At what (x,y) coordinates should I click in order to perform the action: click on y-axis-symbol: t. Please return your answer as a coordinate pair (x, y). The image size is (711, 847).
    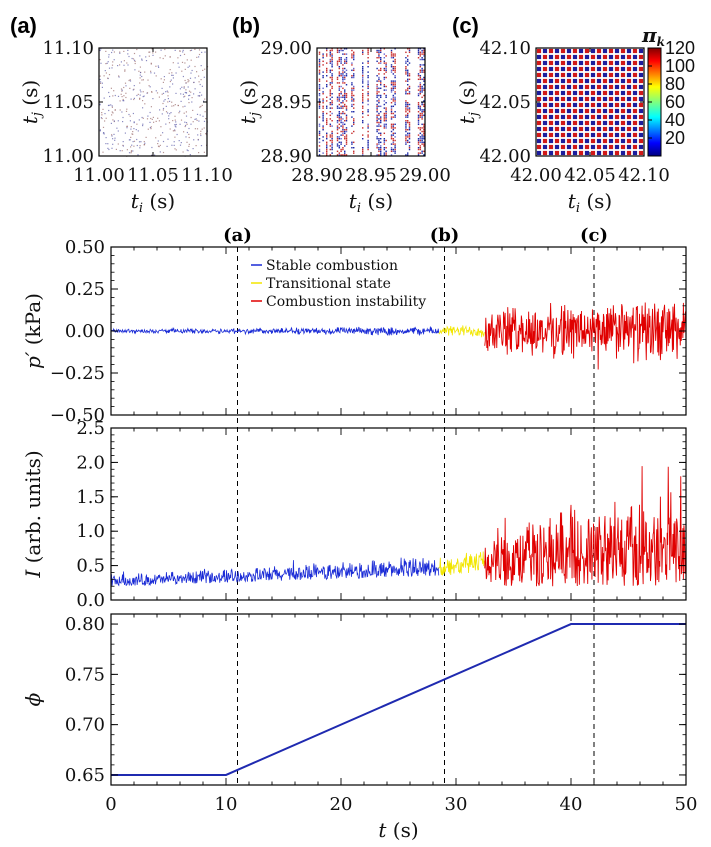
    Looking at the image, I should click on (30, 119).